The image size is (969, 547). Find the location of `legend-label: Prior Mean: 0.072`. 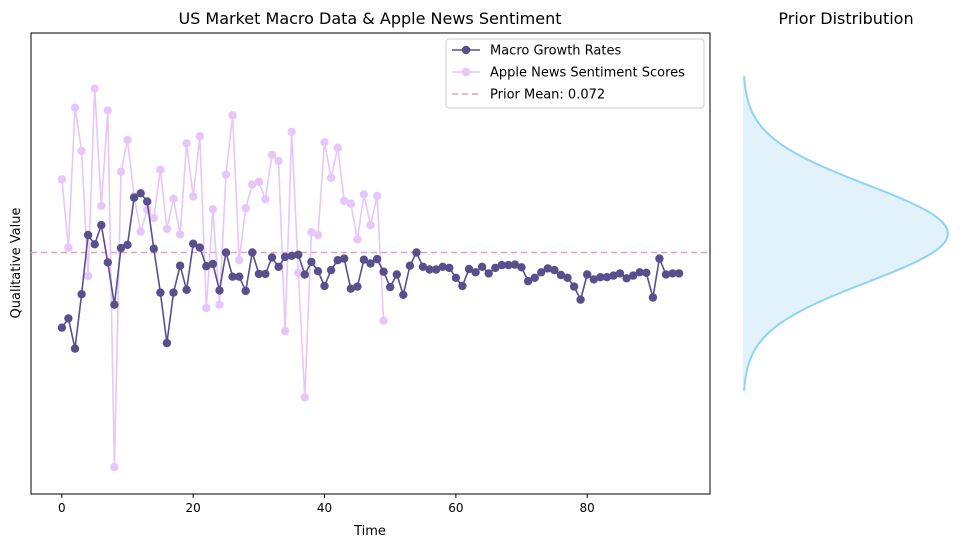

legend-label: Prior Mean: 0.072 is located at coordinates (547, 95).